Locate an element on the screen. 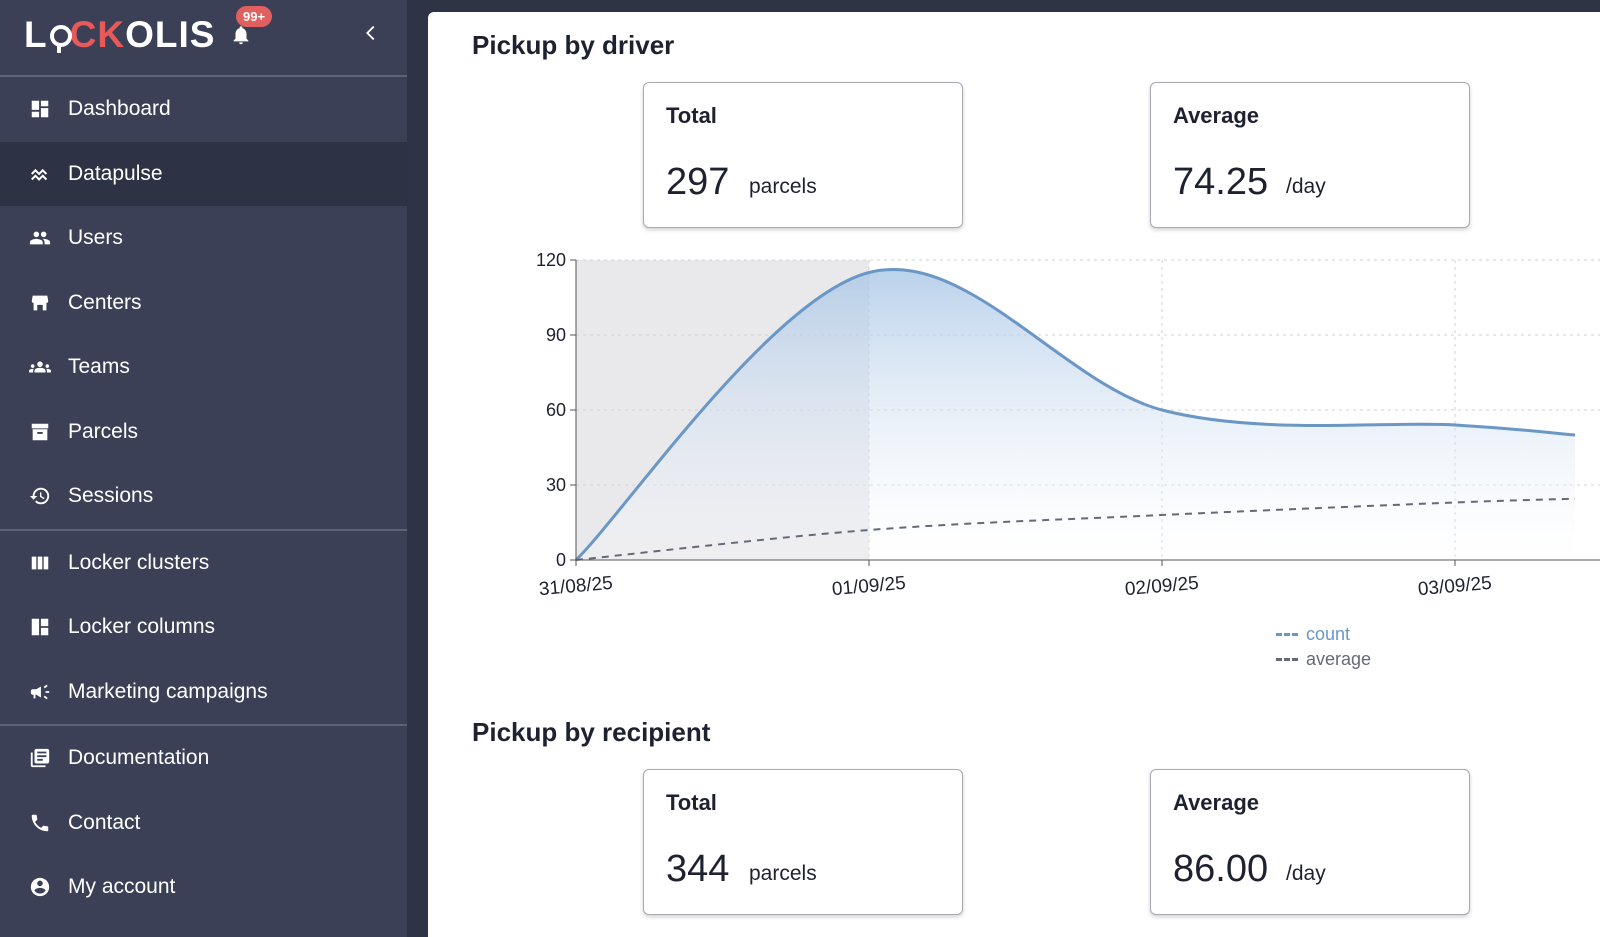  history-icon is located at coordinates (40, 496).